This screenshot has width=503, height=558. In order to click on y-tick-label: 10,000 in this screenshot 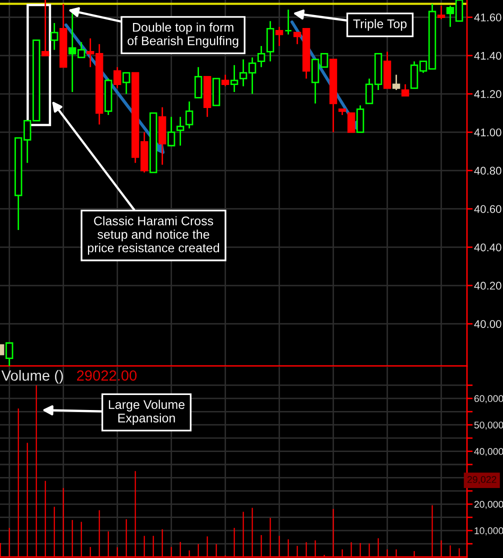, I will do `click(488, 531)`.